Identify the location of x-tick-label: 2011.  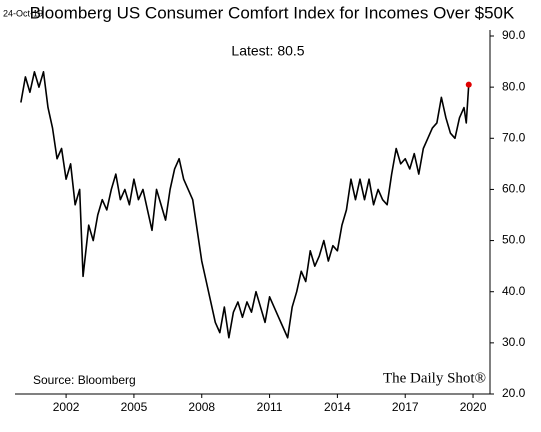
(270, 407).